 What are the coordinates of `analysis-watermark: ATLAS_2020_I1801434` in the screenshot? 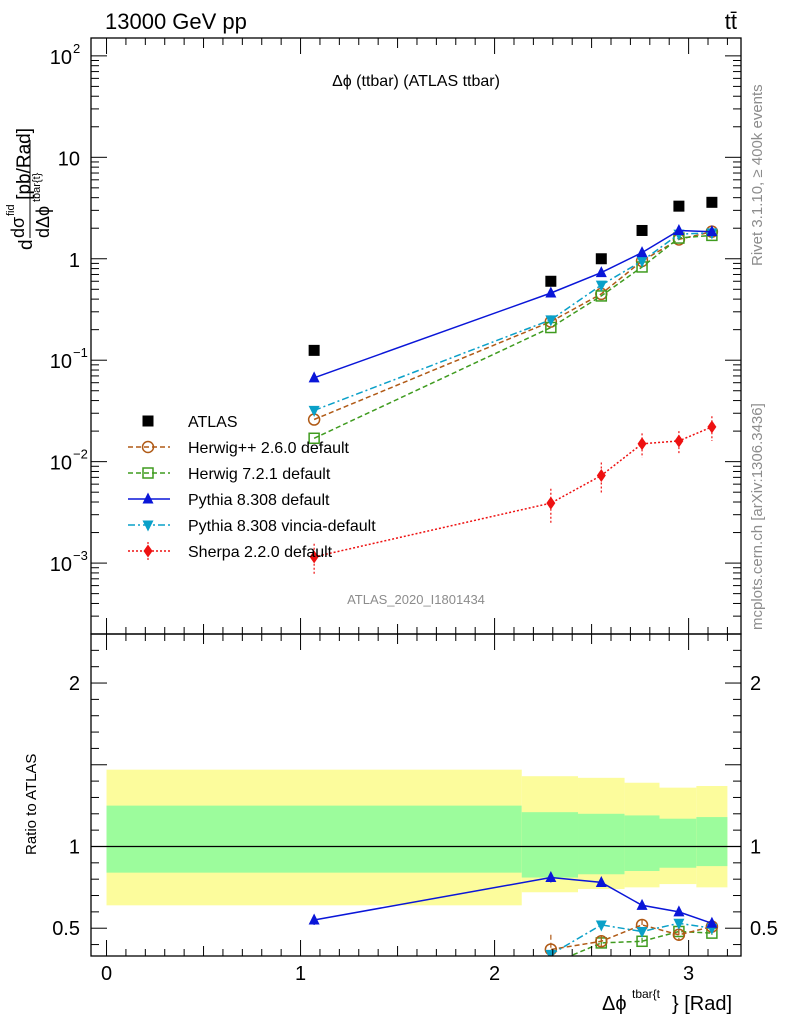 It's located at (416, 599).